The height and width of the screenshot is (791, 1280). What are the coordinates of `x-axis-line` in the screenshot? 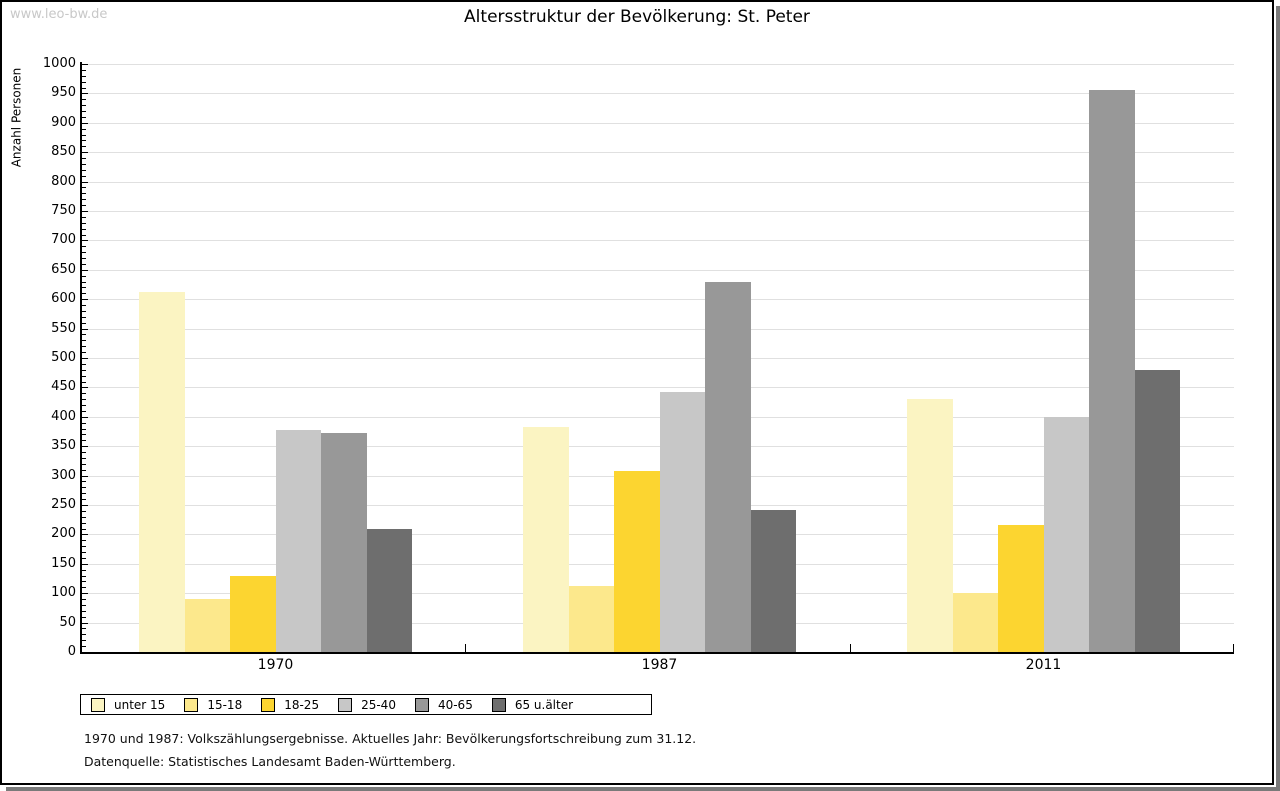 It's located at (657, 653).